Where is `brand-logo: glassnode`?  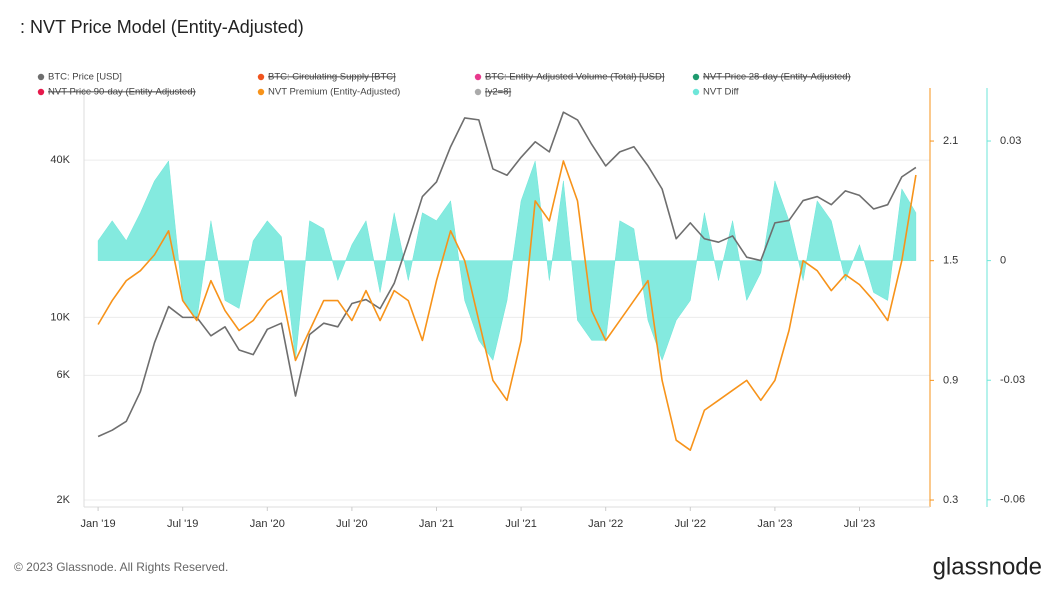 brand-logo: glassnode is located at coordinates (987, 566).